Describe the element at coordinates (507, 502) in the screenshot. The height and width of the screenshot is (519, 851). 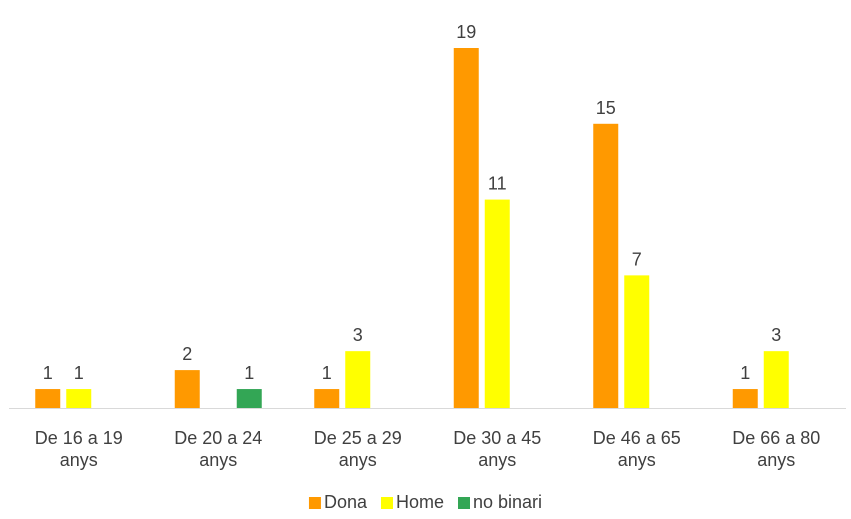
I see `legend-label: no binari` at that location.